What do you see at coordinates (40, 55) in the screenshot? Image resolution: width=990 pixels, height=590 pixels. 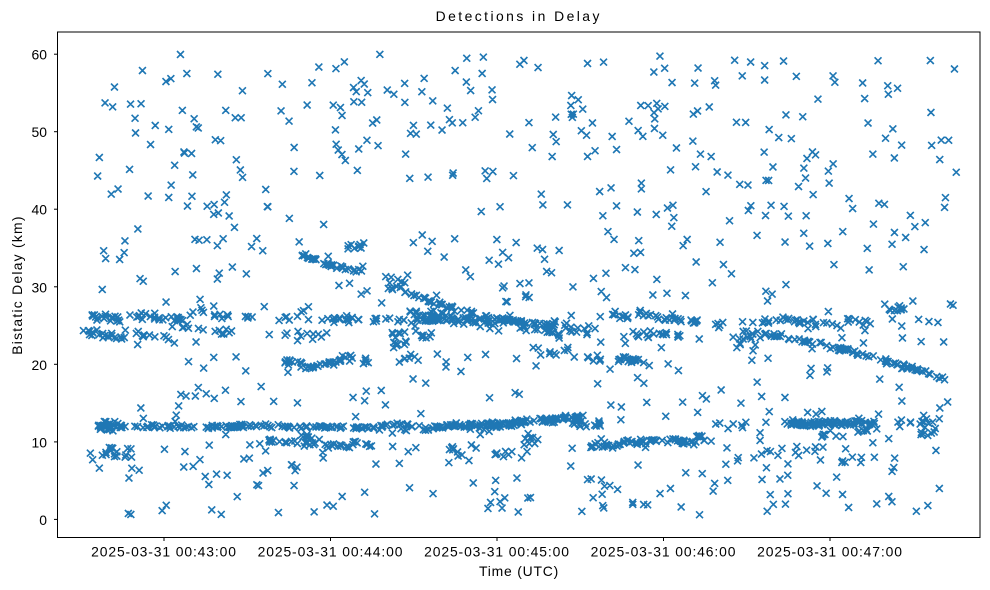 I see `svg-text: 60` at bounding box center [40, 55].